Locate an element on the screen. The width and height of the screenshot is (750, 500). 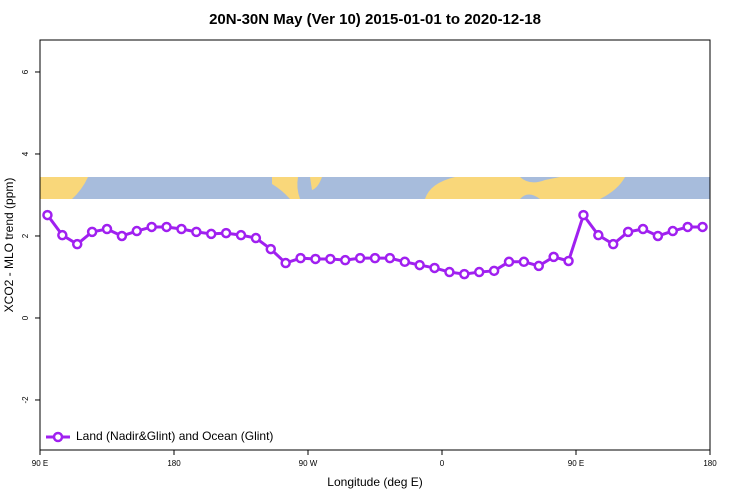
x-tick-label: 90 W is located at coordinates (308, 463).